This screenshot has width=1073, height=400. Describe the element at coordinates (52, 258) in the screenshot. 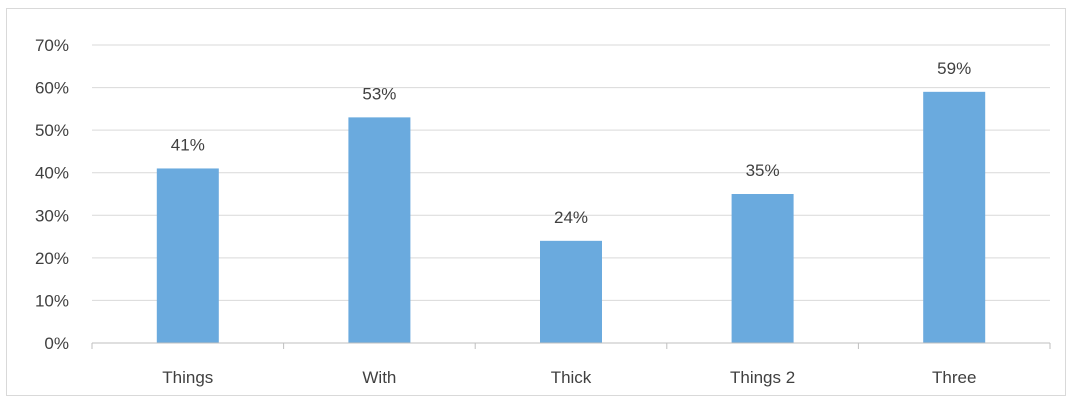

I see `y-tick-label: 20%` at that location.